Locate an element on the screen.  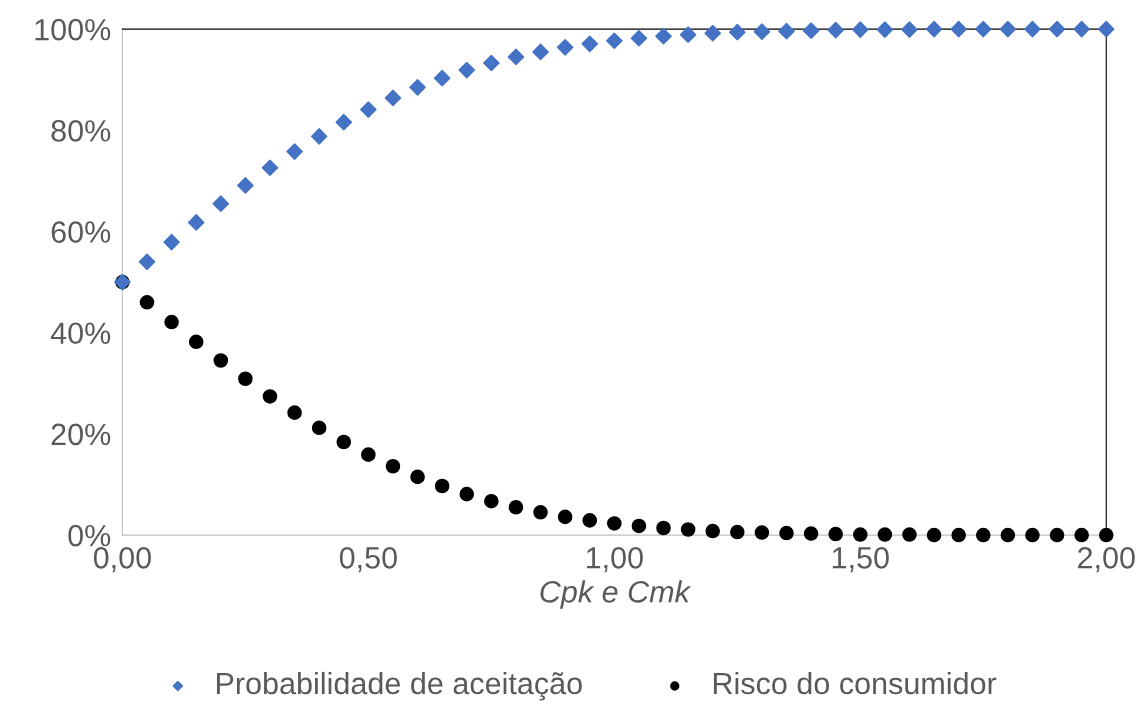
x-tick-label: 0,50 is located at coordinates (368, 560).